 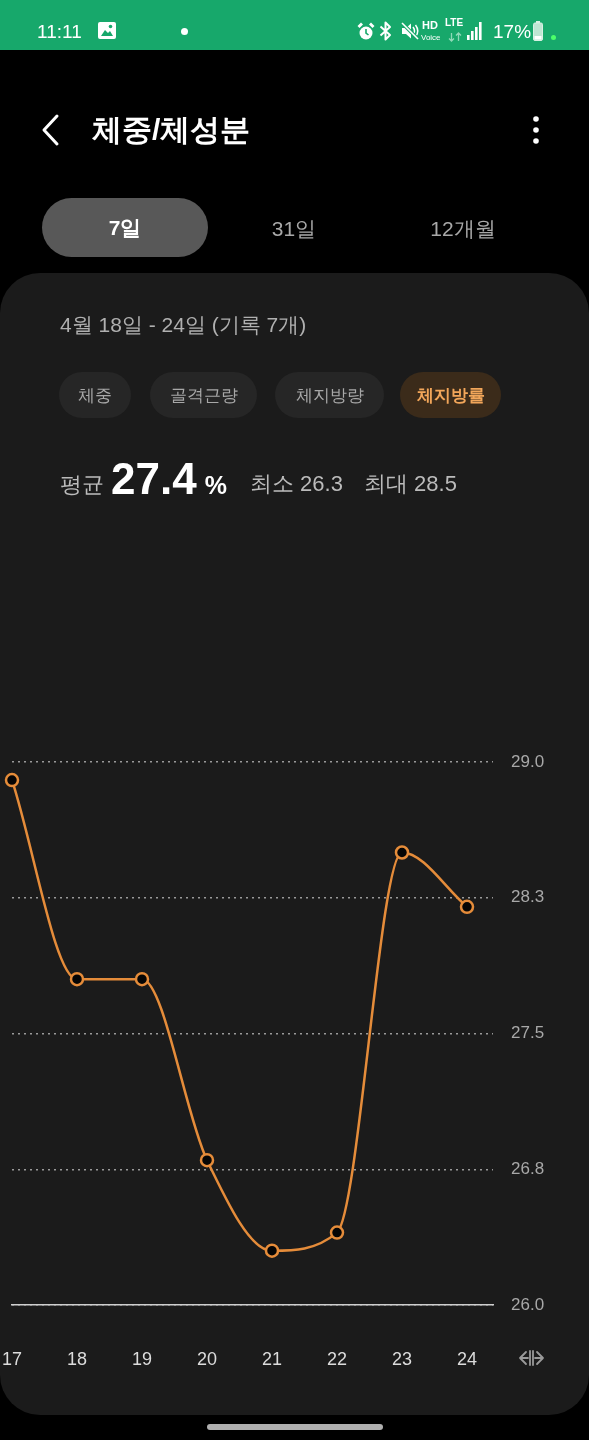 What do you see at coordinates (95, 395) in the screenshot?
I see `text: 체중` at bounding box center [95, 395].